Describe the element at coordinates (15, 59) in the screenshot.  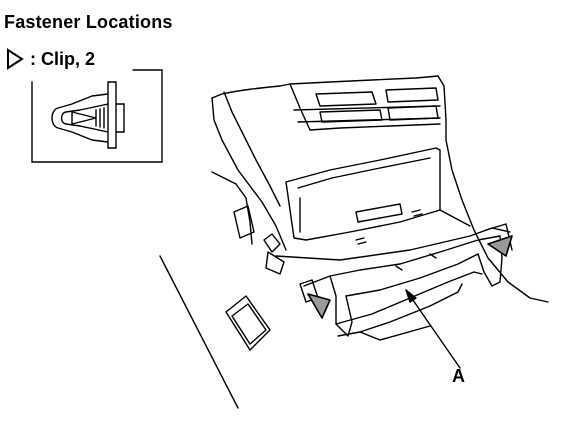
I see `clip-triangle-icon` at that location.